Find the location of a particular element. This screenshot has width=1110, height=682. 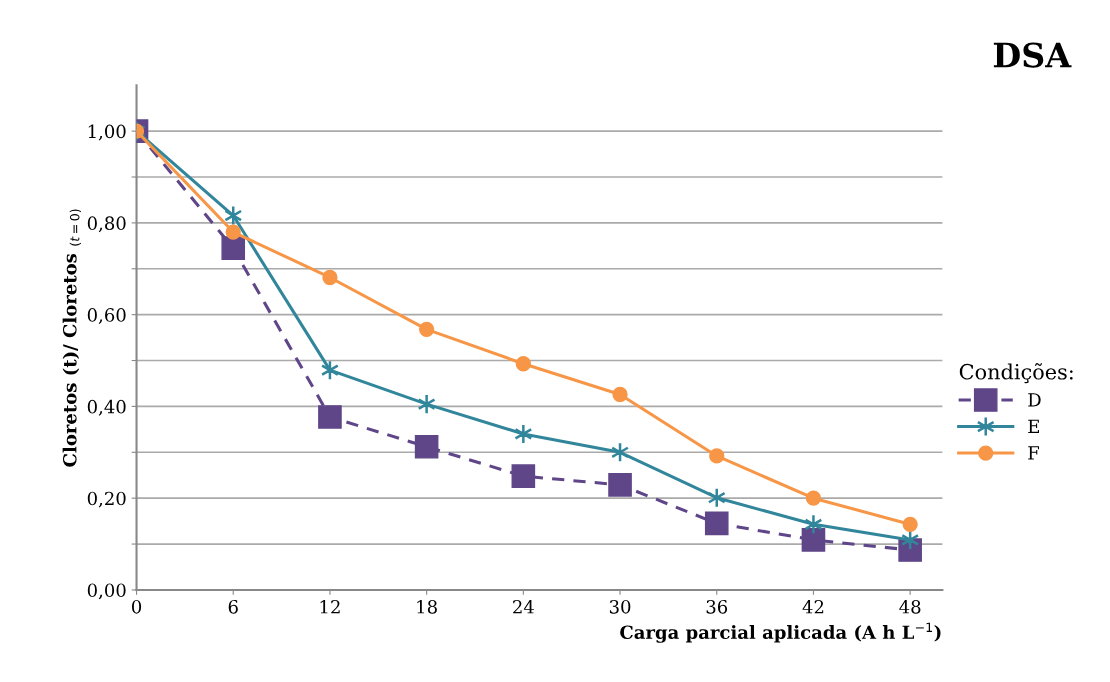

x-tick-label: 12 is located at coordinates (330, 606).